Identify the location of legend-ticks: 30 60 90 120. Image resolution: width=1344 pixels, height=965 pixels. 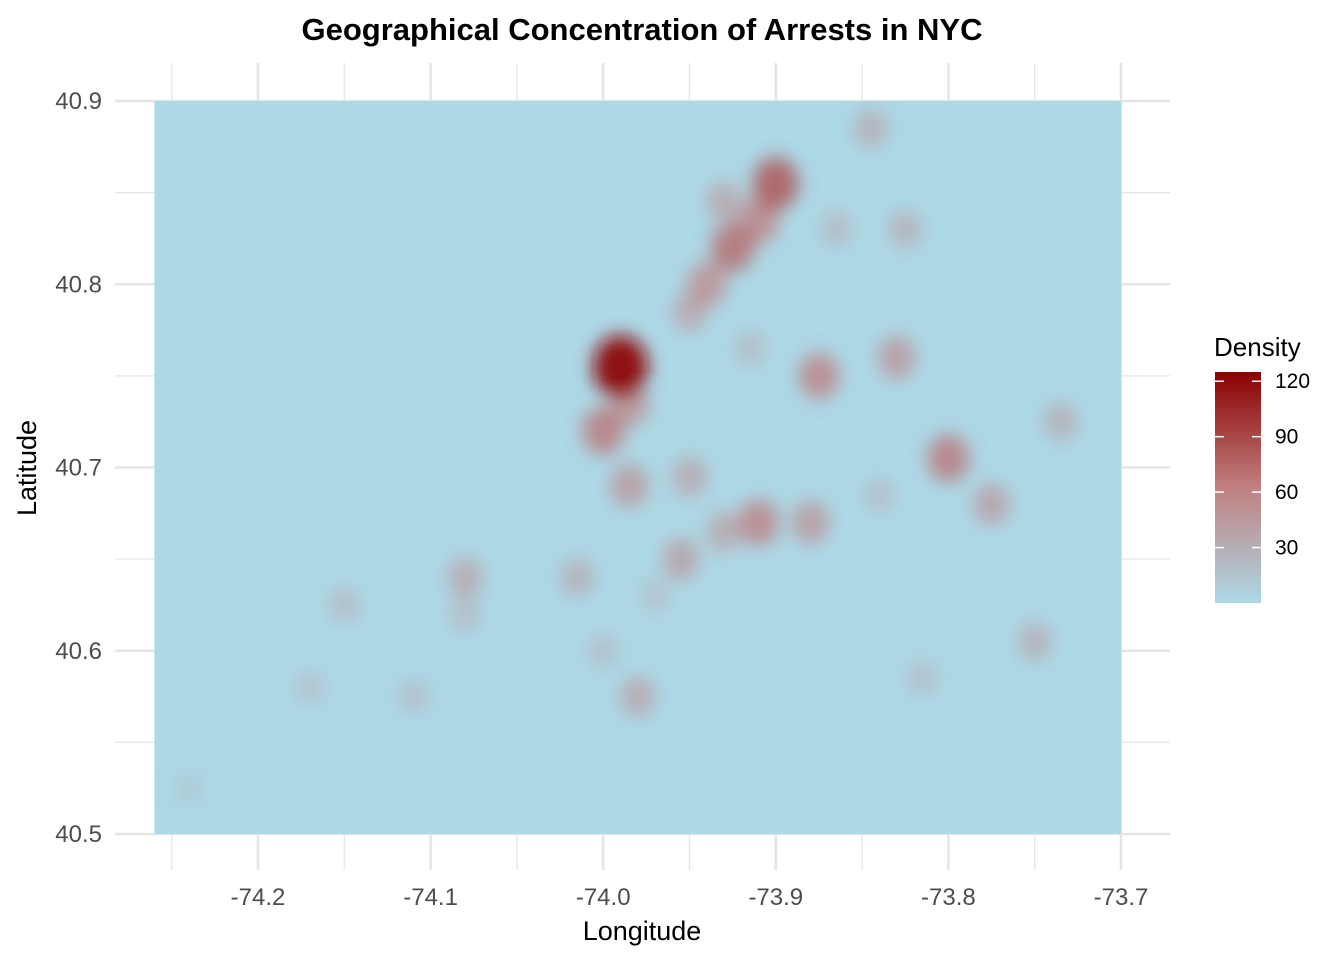
(1262, 465).